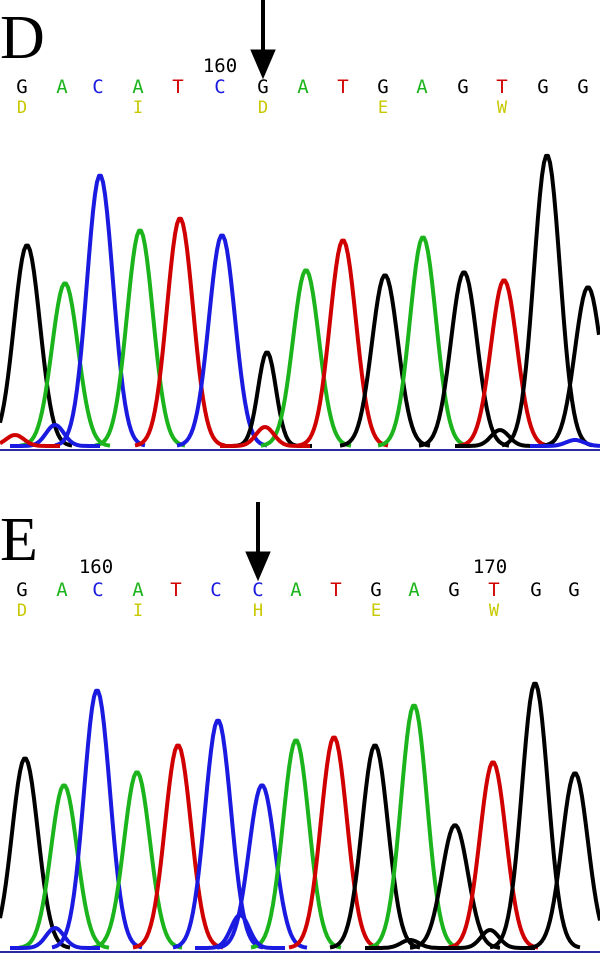 The image size is (600, 964). What do you see at coordinates (22, 38) in the screenshot?
I see `panel-label: D` at bounding box center [22, 38].